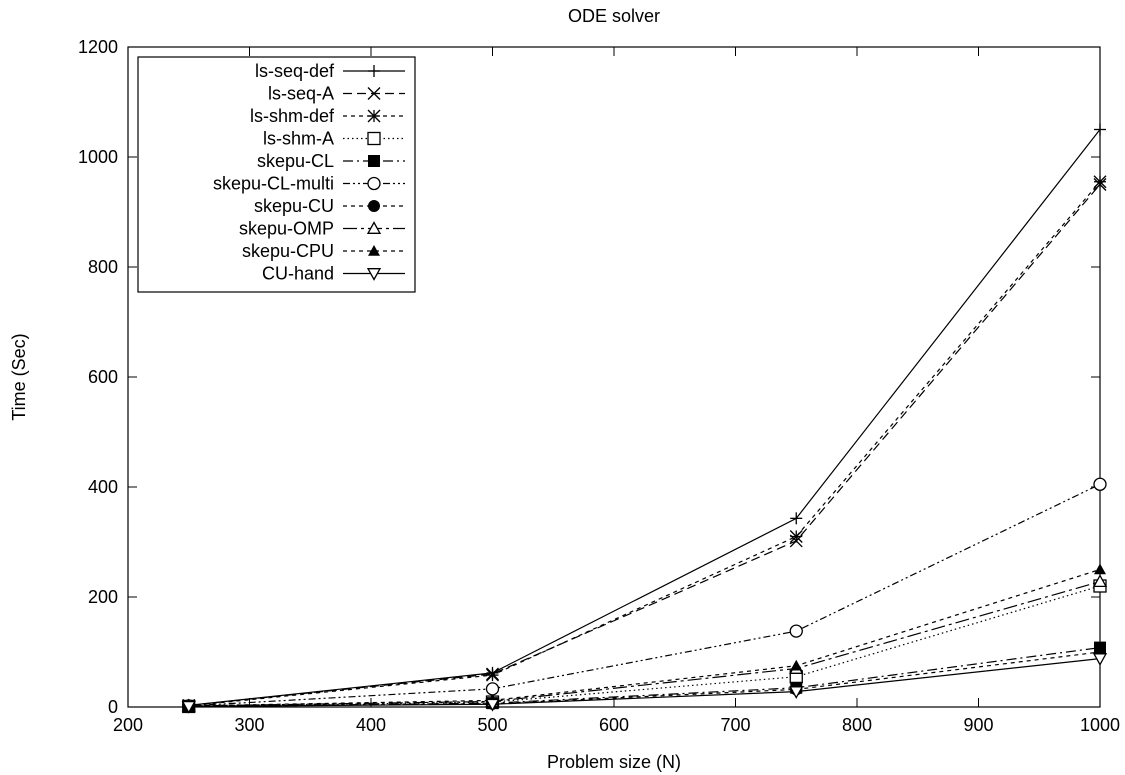 This screenshot has width=1125, height=775. I want to click on series-line-ls-shm-a, so click(644, 646).